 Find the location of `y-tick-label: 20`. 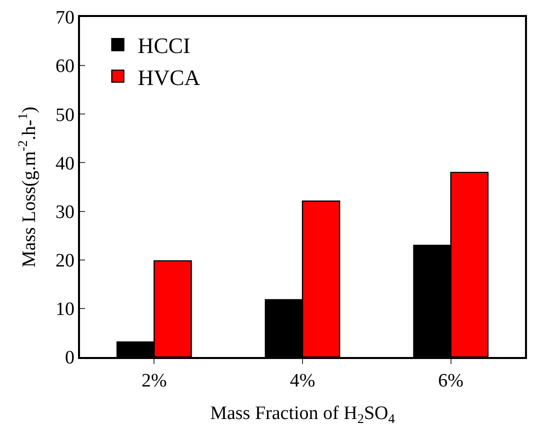

y-tick-label: 20 is located at coordinates (64, 261).